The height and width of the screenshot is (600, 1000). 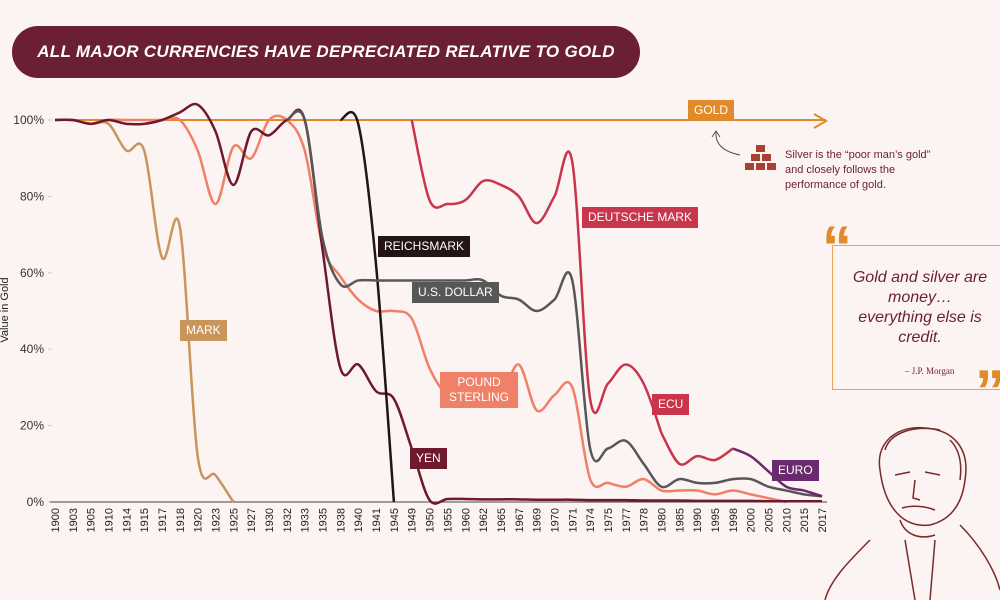 What do you see at coordinates (711, 110) in the screenshot?
I see `series-label: GOLD` at bounding box center [711, 110].